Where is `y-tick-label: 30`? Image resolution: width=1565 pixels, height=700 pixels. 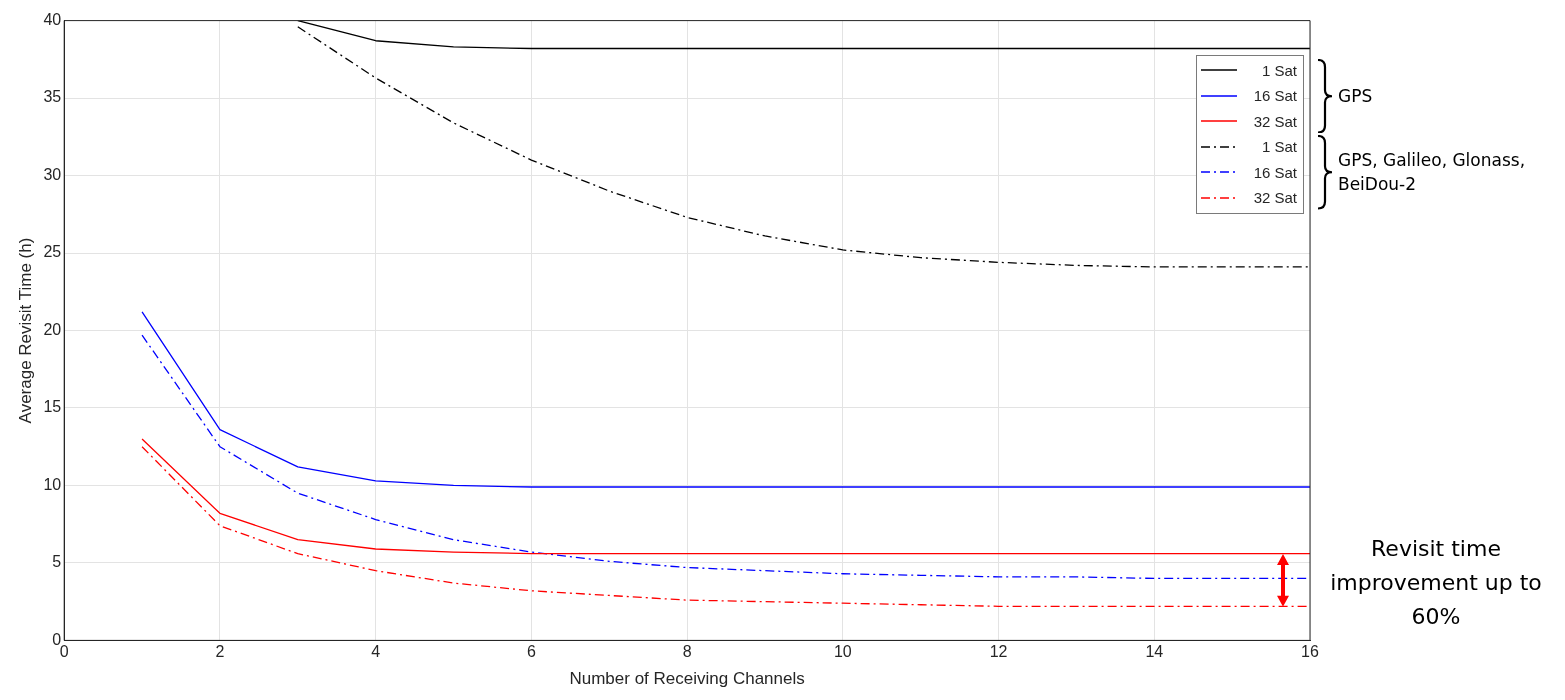 y-tick-label: 30 is located at coordinates (52, 174).